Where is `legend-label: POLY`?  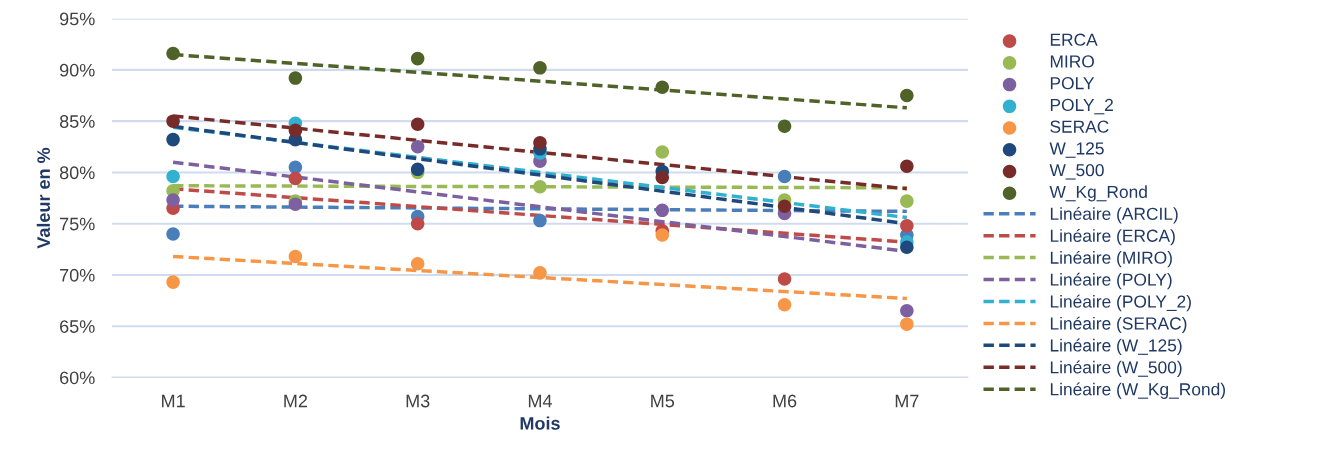 legend-label: POLY is located at coordinates (1072, 83).